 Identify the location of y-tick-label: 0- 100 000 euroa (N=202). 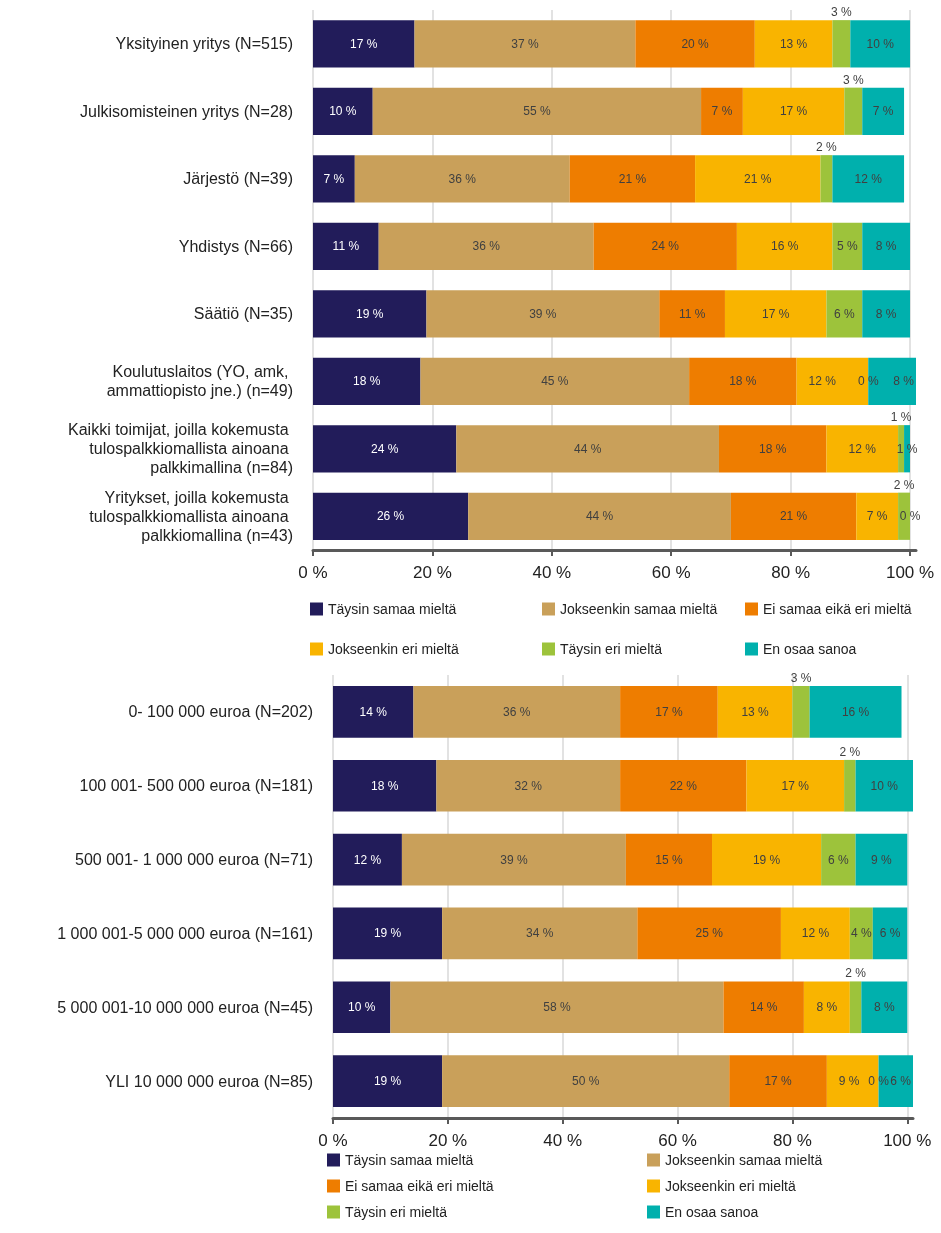
(220, 712).